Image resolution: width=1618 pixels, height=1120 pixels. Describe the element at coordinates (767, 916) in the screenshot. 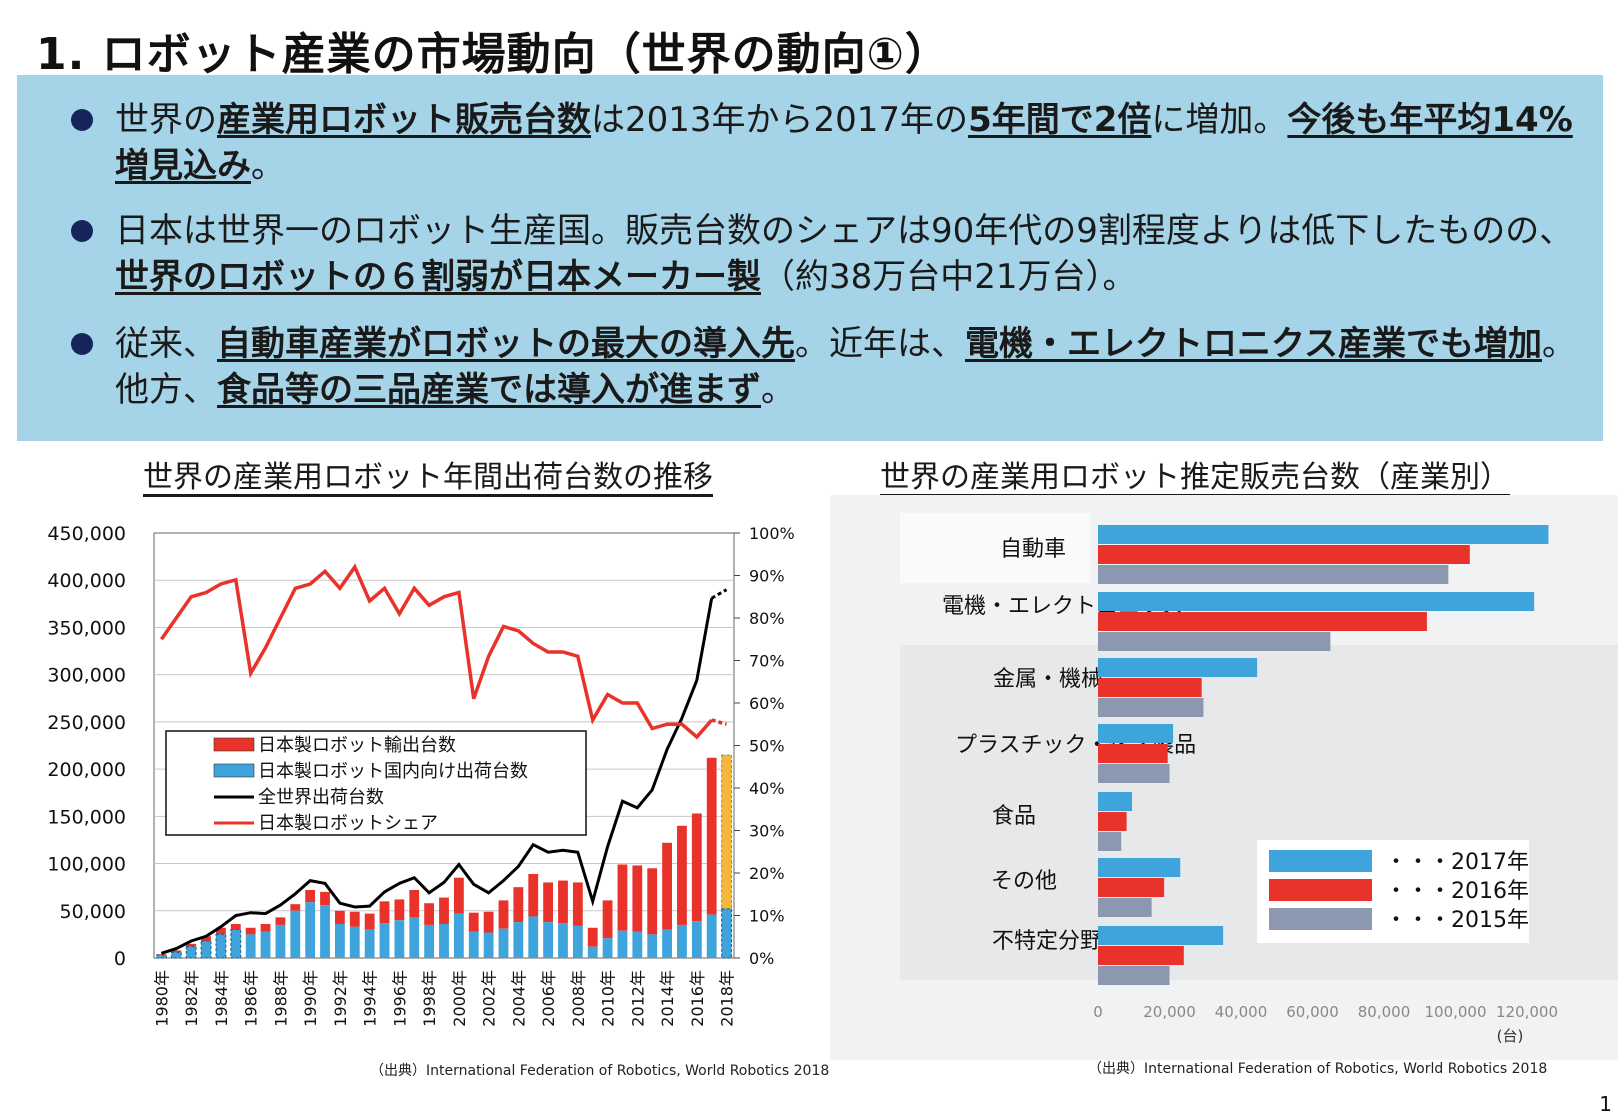

I see `y2-tick-label: 10%` at that location.